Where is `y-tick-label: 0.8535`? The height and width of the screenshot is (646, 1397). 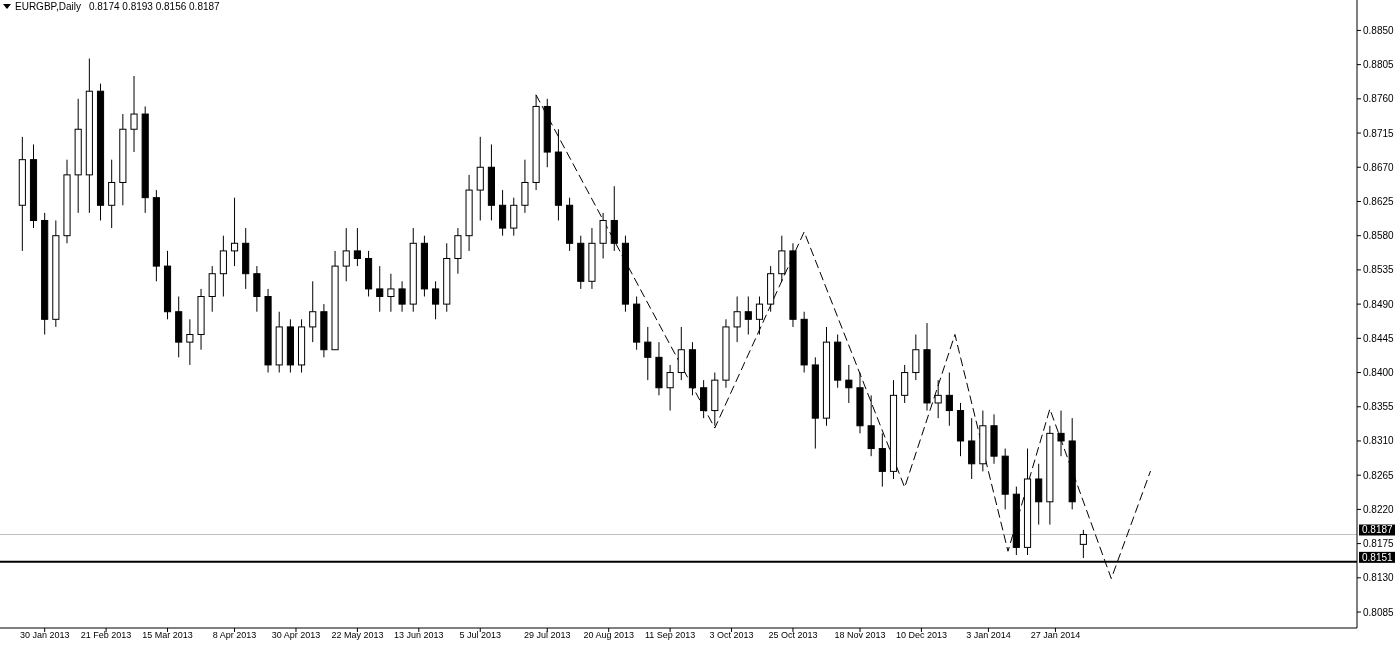 y-tick-label: 0.8535 is located at coordinates (1379, 270).